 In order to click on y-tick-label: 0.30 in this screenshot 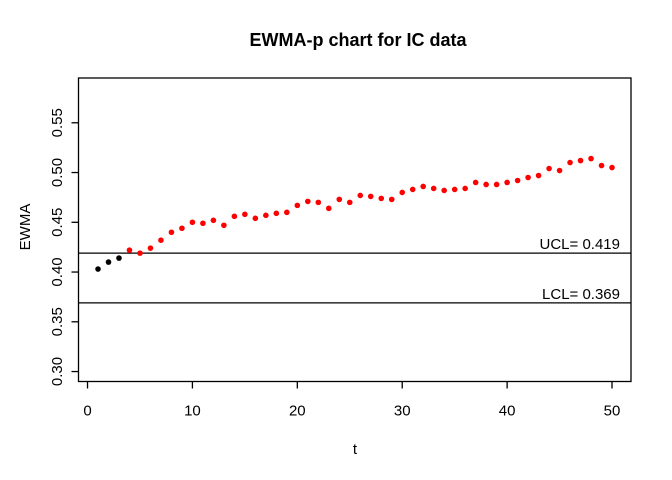, I will do `click(57, 371)`.